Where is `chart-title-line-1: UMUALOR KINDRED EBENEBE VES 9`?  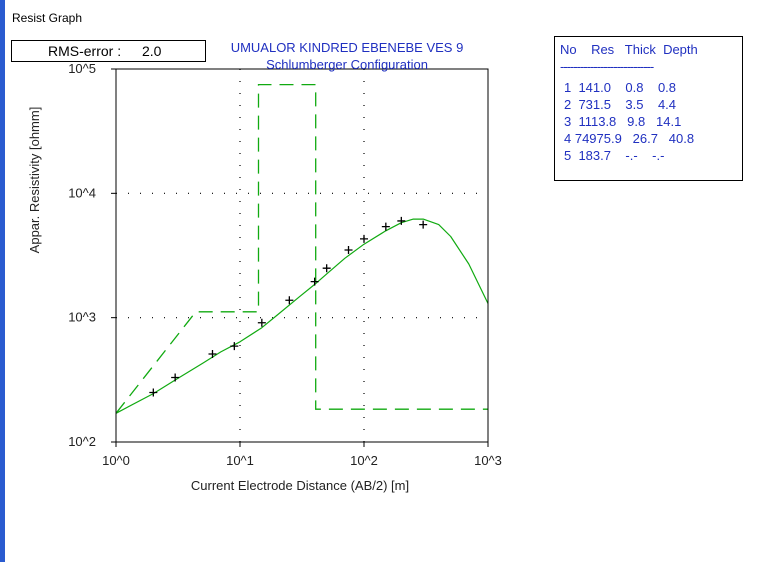
chart-title-line-1: UMUALOR KINDRED EBENEBE VES 9 is located at coordinates (347, 47).